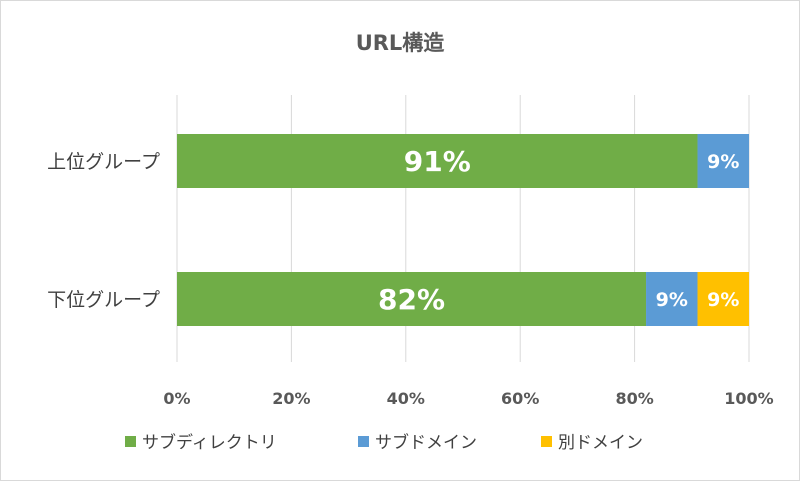 This screenshot has width=800, height=481. I want to click on chart-title: URL構造, so click(401, 43).